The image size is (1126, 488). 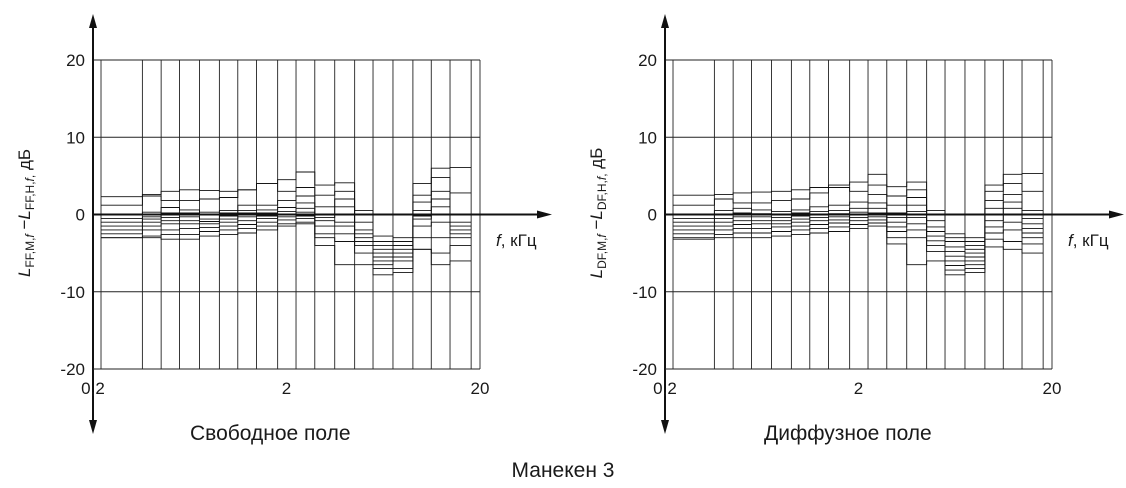 I want to click on y-axis-label: LDF,M,f −LDF,H,f, дБ, so click(x=598, y=213).